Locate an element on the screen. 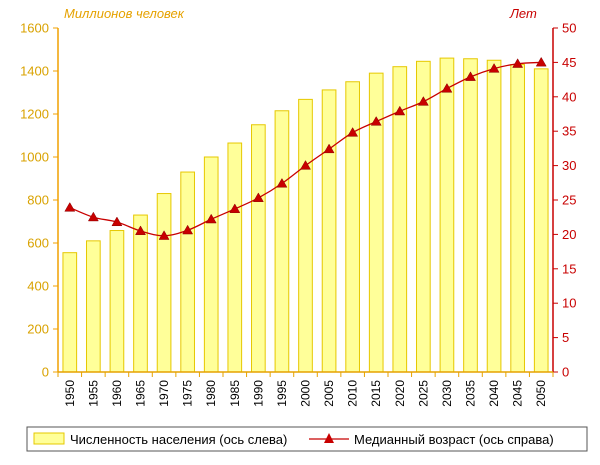 The height and width of the screenshot is (465, 600). median-age-marker-2045 is located at coordinates (518, 63).